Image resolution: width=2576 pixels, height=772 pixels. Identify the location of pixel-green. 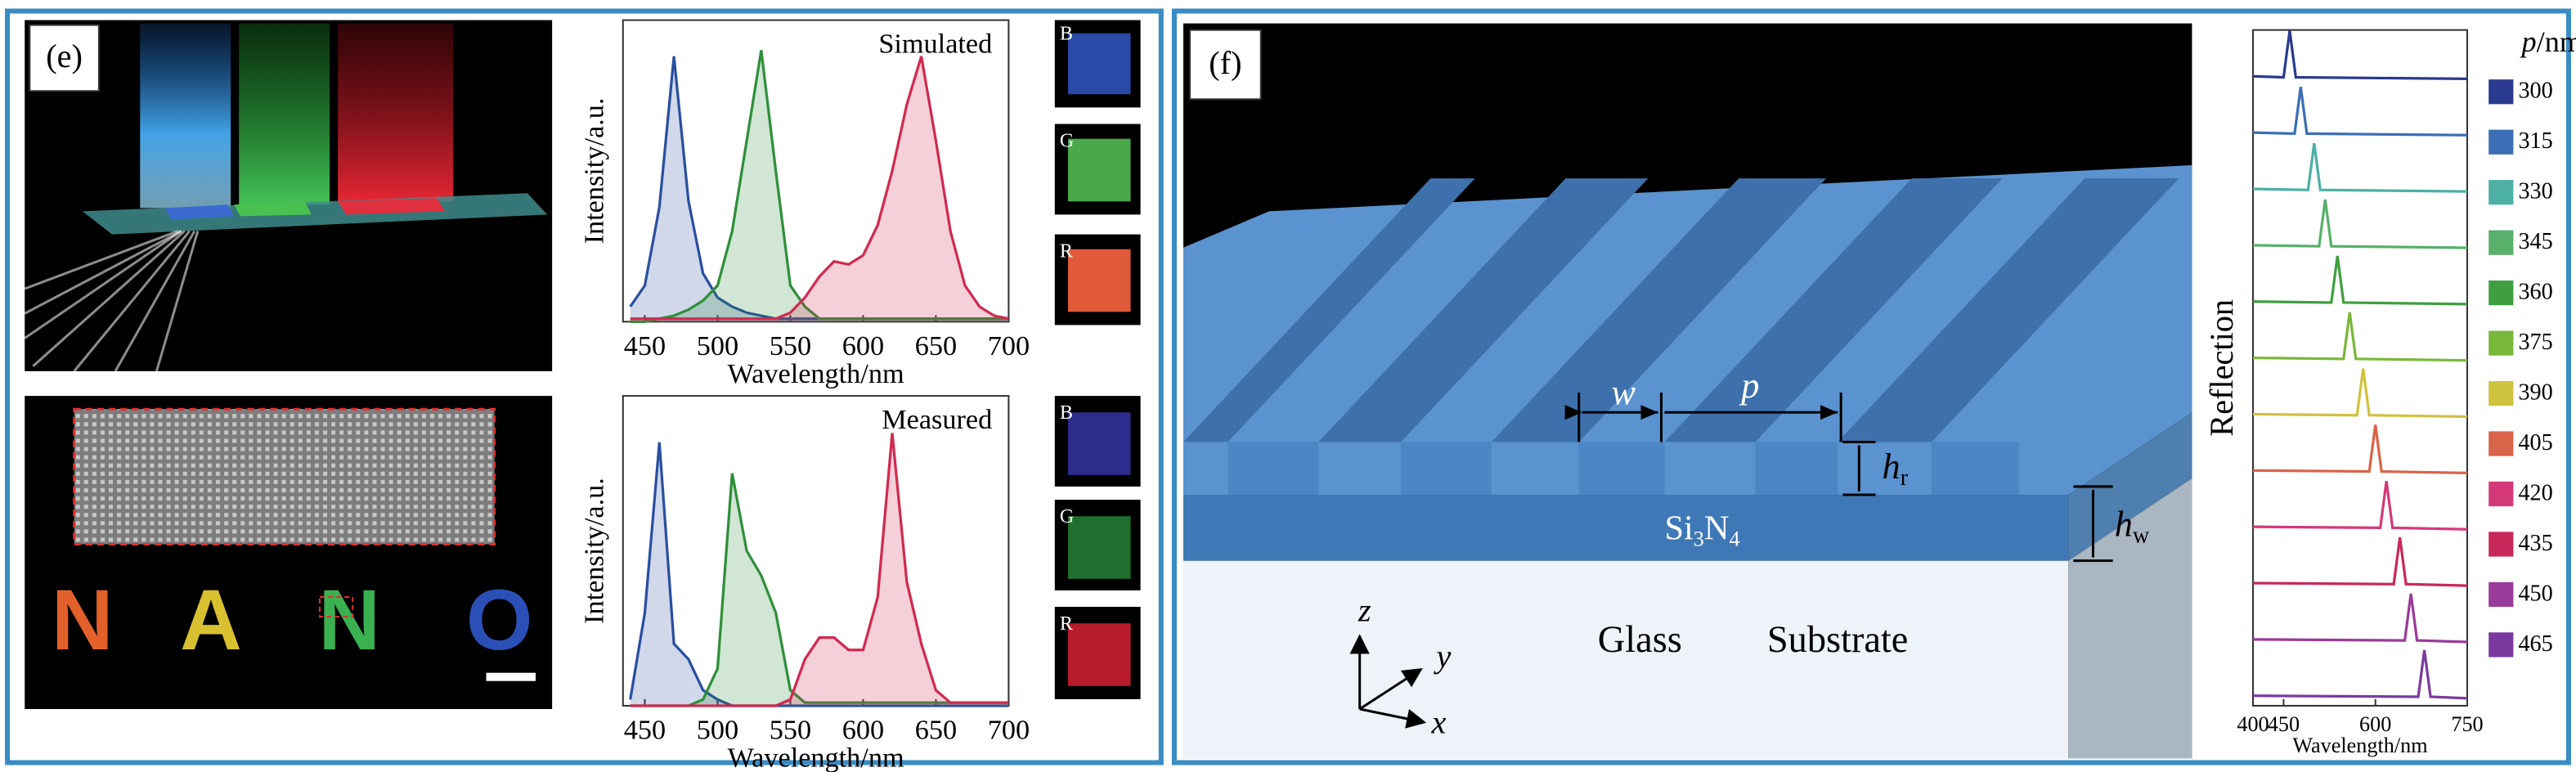
(273, 209).